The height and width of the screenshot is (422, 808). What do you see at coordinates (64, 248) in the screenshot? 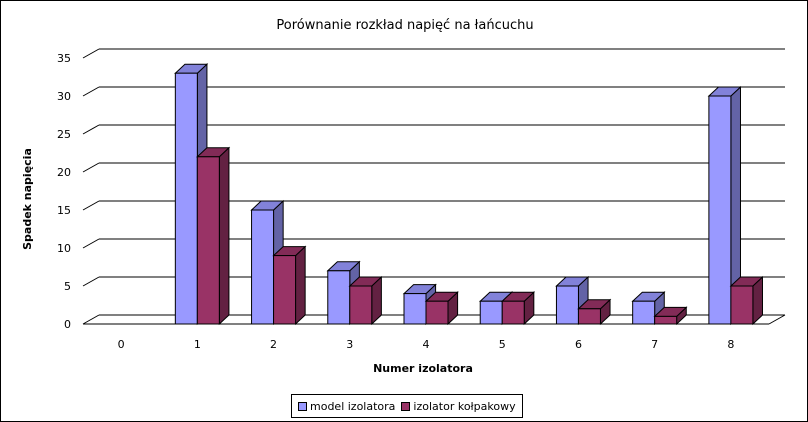
I see `y-tick-label-10: 10` at bounding box center [64, 248].